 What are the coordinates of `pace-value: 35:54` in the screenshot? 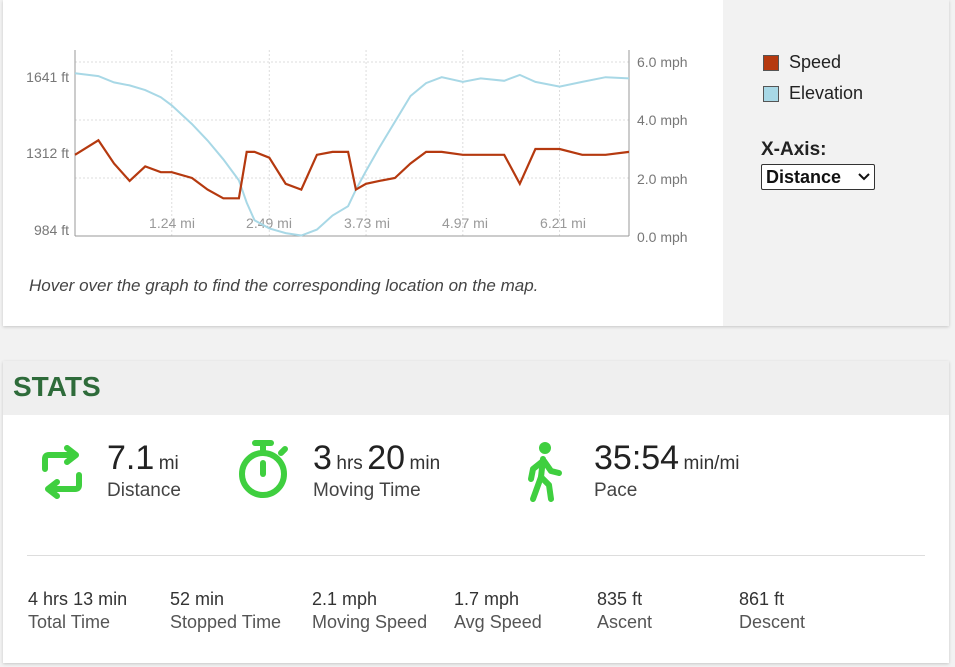 It's located at (637, 458).